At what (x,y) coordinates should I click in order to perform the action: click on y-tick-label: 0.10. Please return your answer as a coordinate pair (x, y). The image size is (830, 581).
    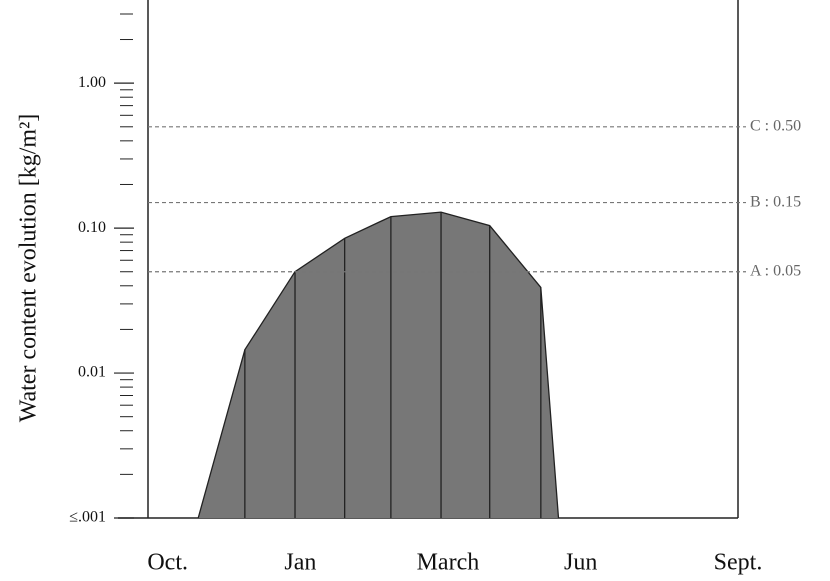
    Looking at the image, I should click on (92, 227).